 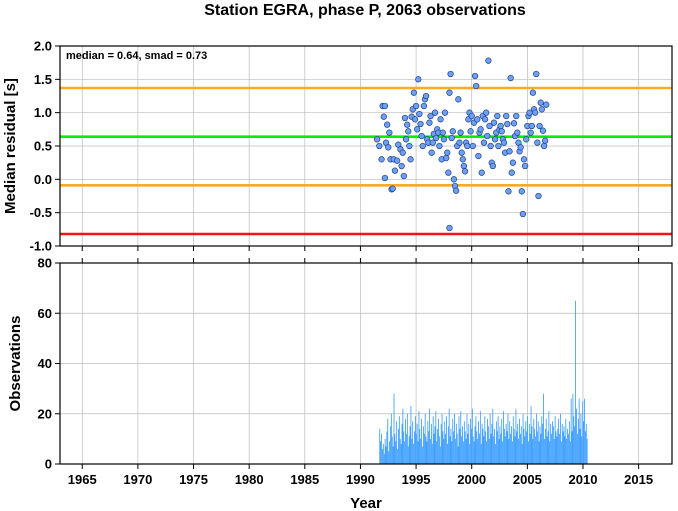 I want to click on x-tick-label: 1970, so click(x=137, y=479).